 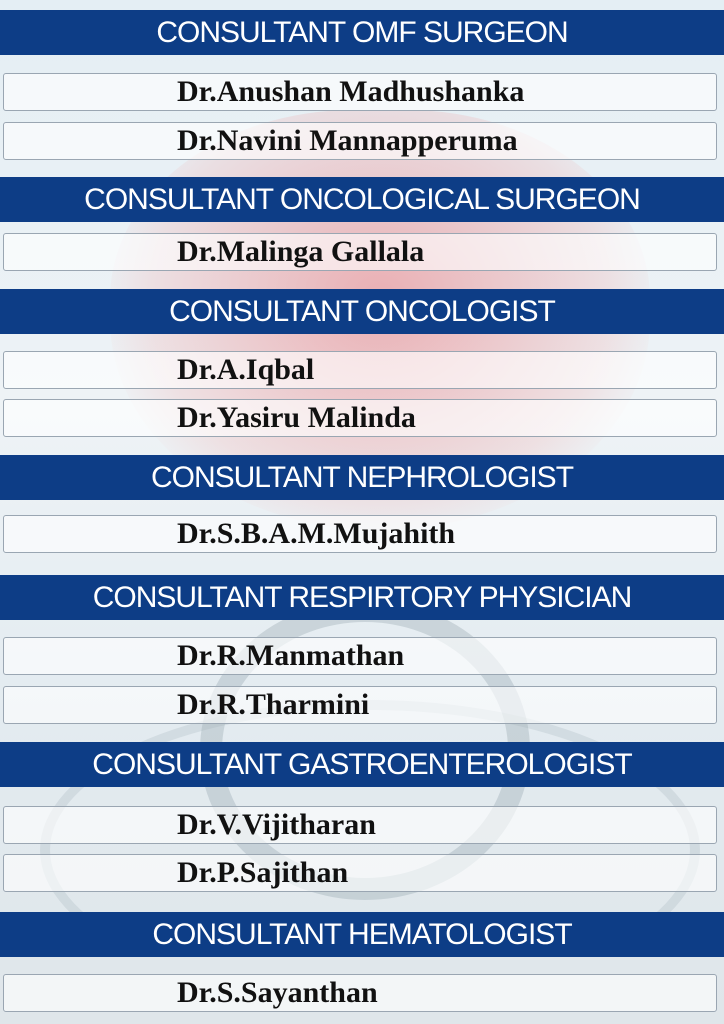 What do you see at coordinates (296, 417) in the screenshot?
I see `doctor-name: Dr.Yasiru Malinda` at bounding box center [296, 417].